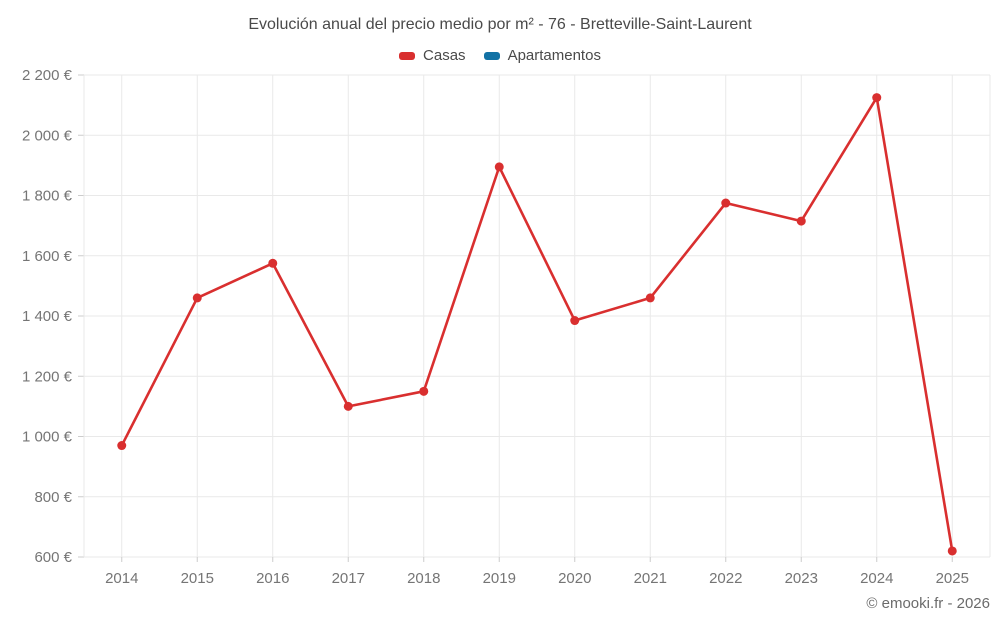 The width and height of the screenshot is (1000, 625). I want to click on copyright-watermark: © emooki.fr - 2026, so click(928, 603).